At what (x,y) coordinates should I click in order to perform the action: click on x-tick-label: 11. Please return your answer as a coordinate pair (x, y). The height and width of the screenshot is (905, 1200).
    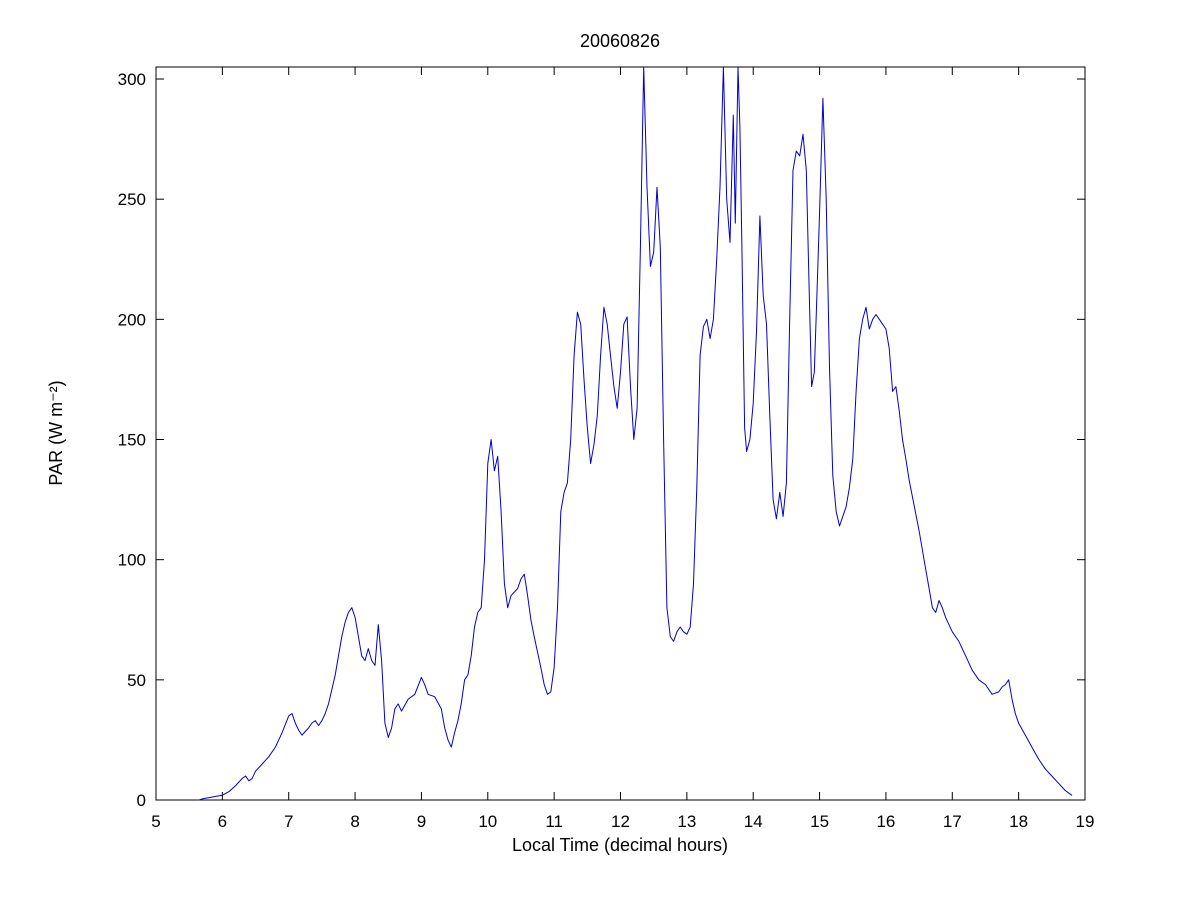
    Looking at the image, I should click on (554, 821).